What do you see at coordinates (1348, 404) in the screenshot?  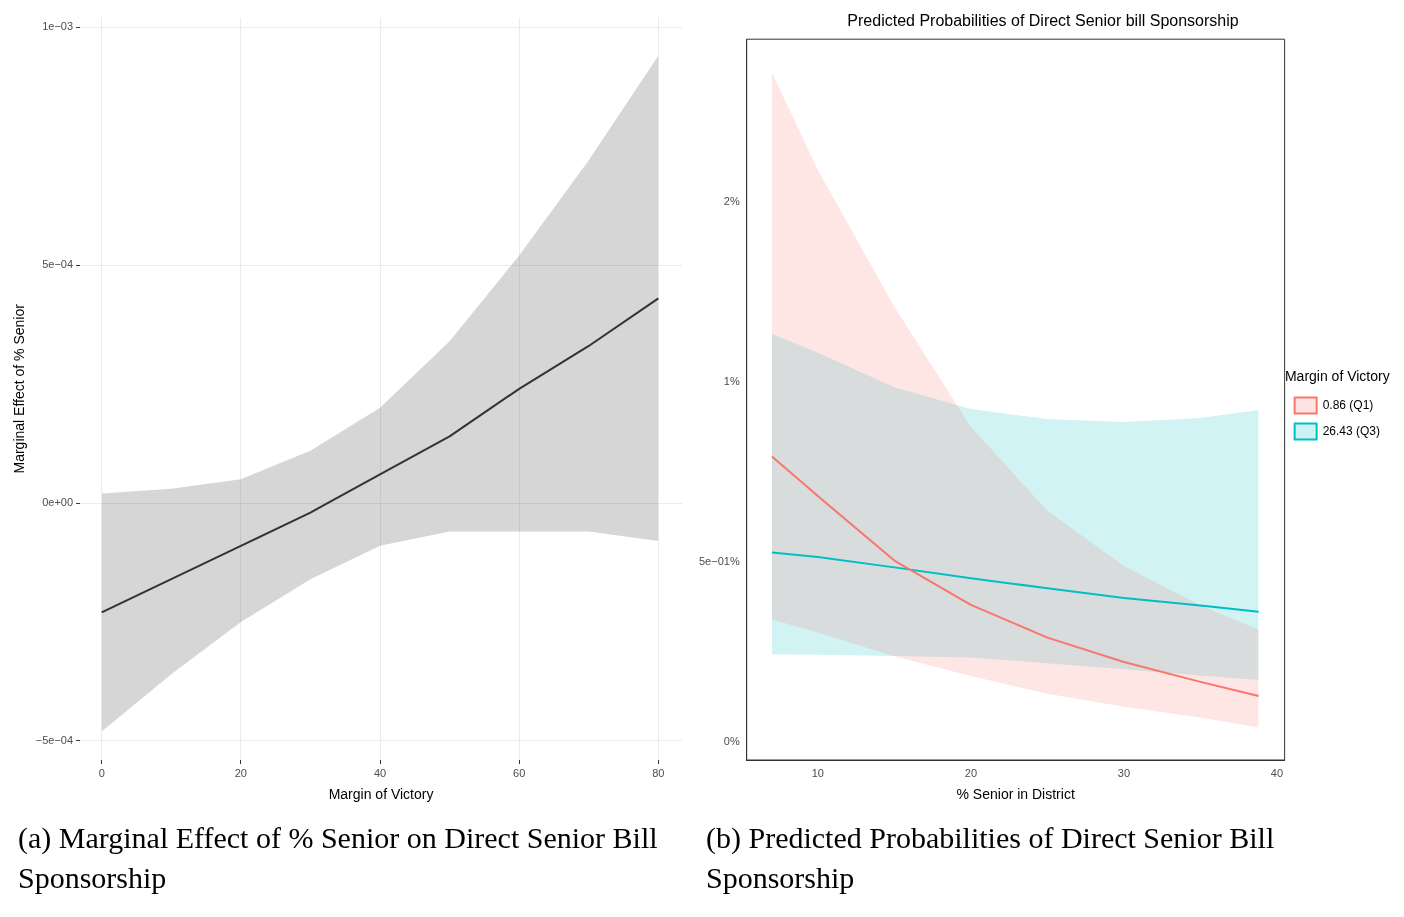 I see `legend-label: 0.86 (Q1)` at bounding box center [1348, 404].